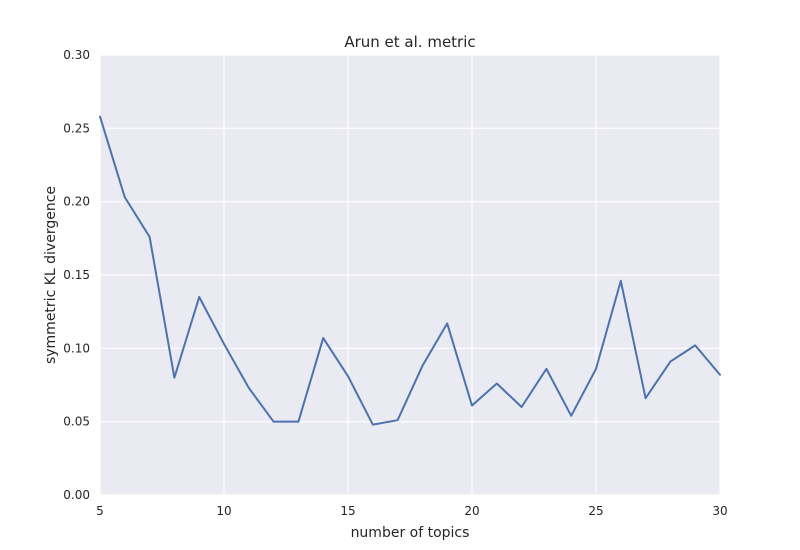 This screenshot has height=550, width=800. Describe the element at coordinates (76, 495) in the screenshot. I see `y-tick-label: 0.00` at that location.